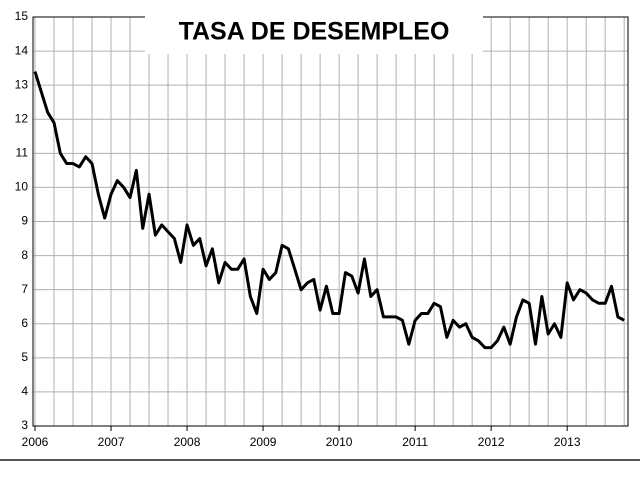 The image size is (640, 480). Describe the element at coordinates (339, 442) in the screenshot. I see `x-tick-label: 2010` at that location.